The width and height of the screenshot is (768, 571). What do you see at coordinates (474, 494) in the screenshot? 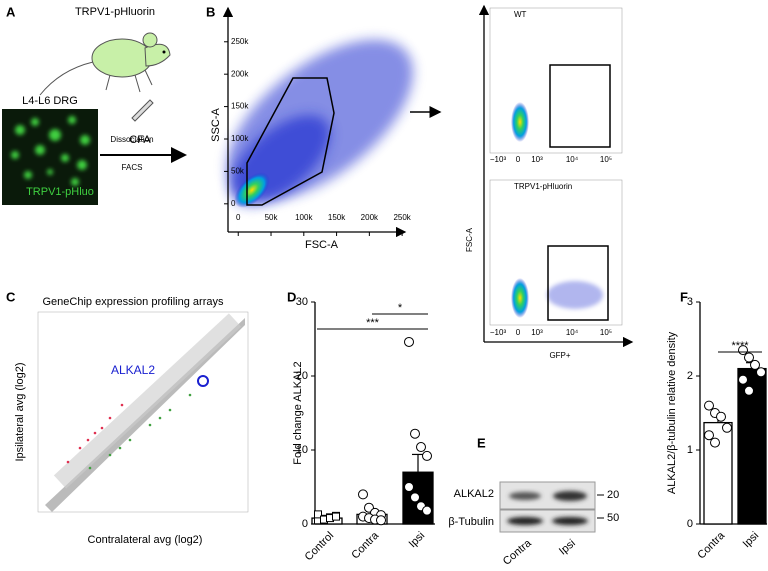
I see `band-label: ALKAL2` at bounding box center [474, 494].